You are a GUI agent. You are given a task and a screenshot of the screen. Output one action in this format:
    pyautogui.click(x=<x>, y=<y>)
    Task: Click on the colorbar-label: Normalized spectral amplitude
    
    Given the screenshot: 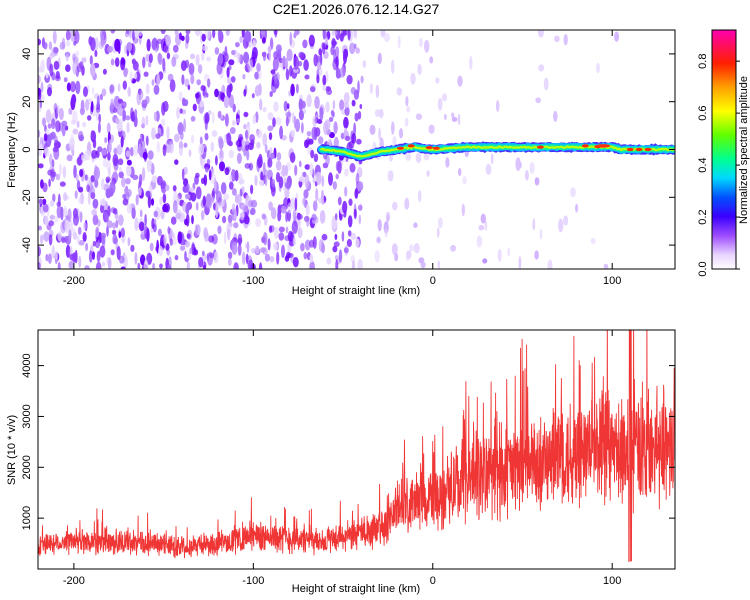 What is the action you would take?
    pyautogui.click(x=744, y=150)
    